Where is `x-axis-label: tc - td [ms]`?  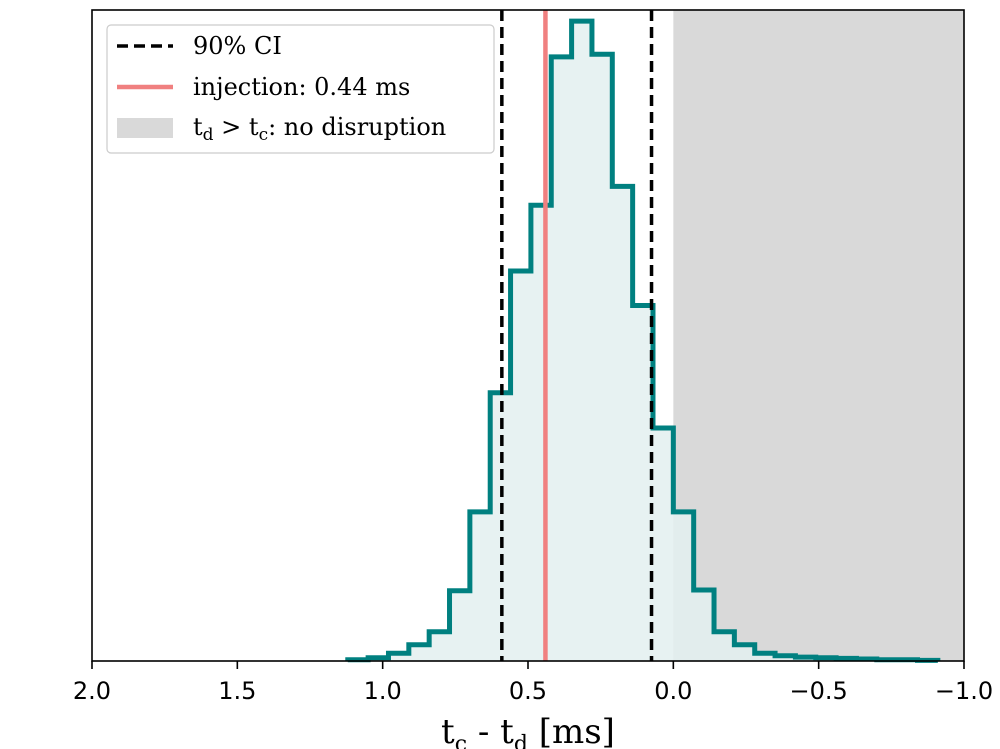 x-axis-label: tc - td [ms] is located at coordinates (528, 730).